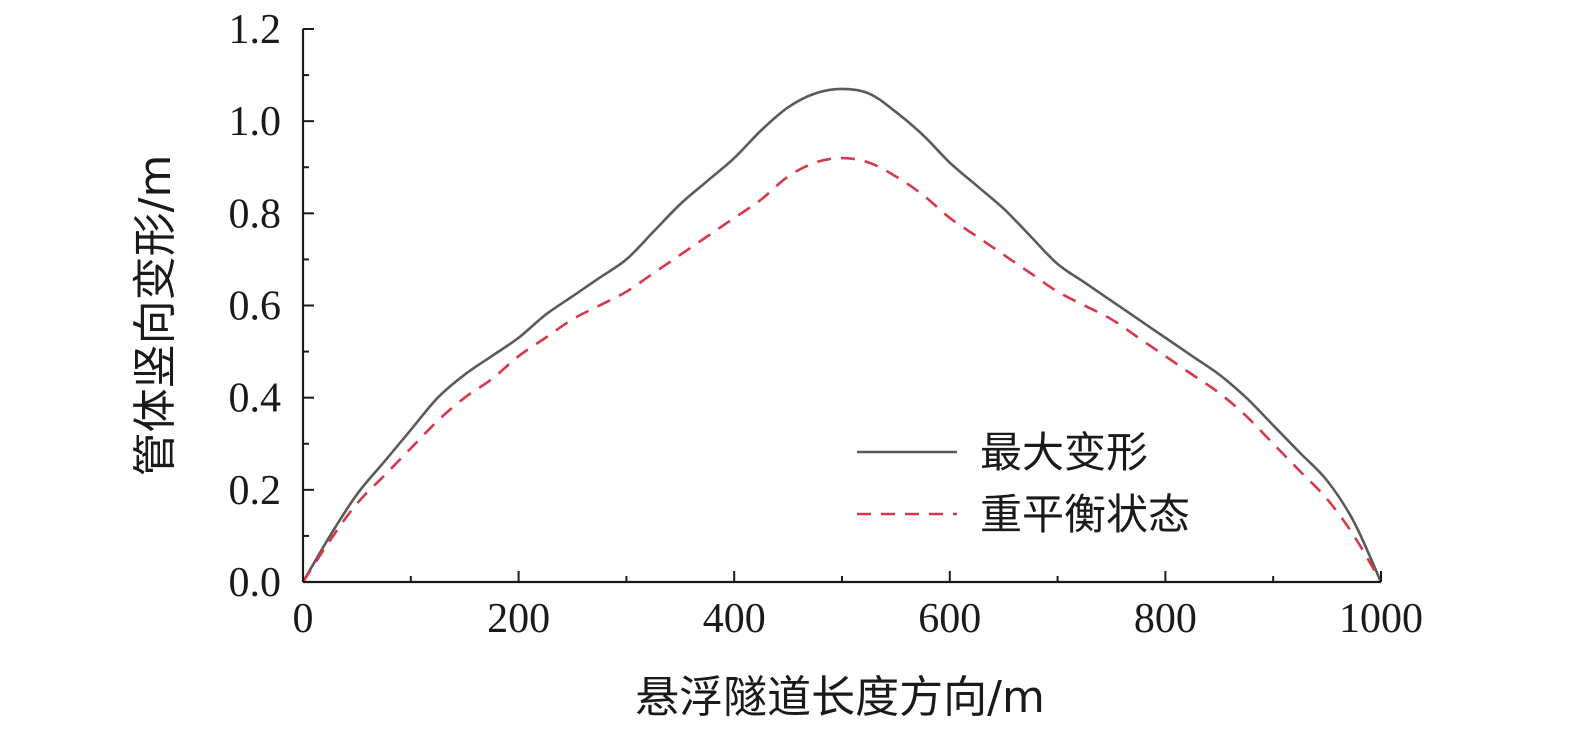  I want to click on y-tick-label: 1.2, so click(255, 30).